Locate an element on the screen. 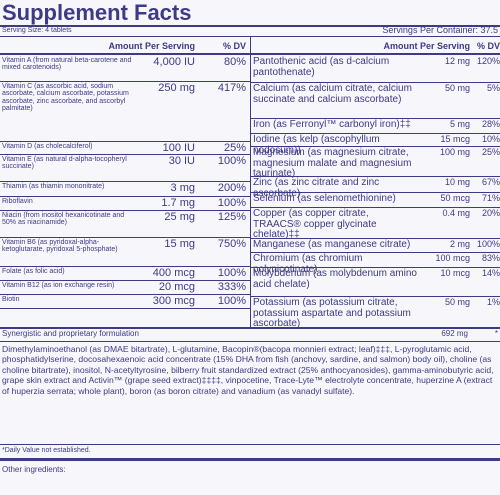  amount: 15 mg is located at coordinates (179, 244).